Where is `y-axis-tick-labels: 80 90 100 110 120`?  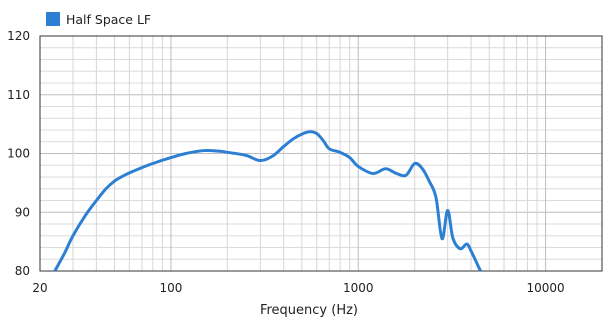
y-axis-tick-labels: 80 90 100 110 120 is located at coordinates (18, 153).